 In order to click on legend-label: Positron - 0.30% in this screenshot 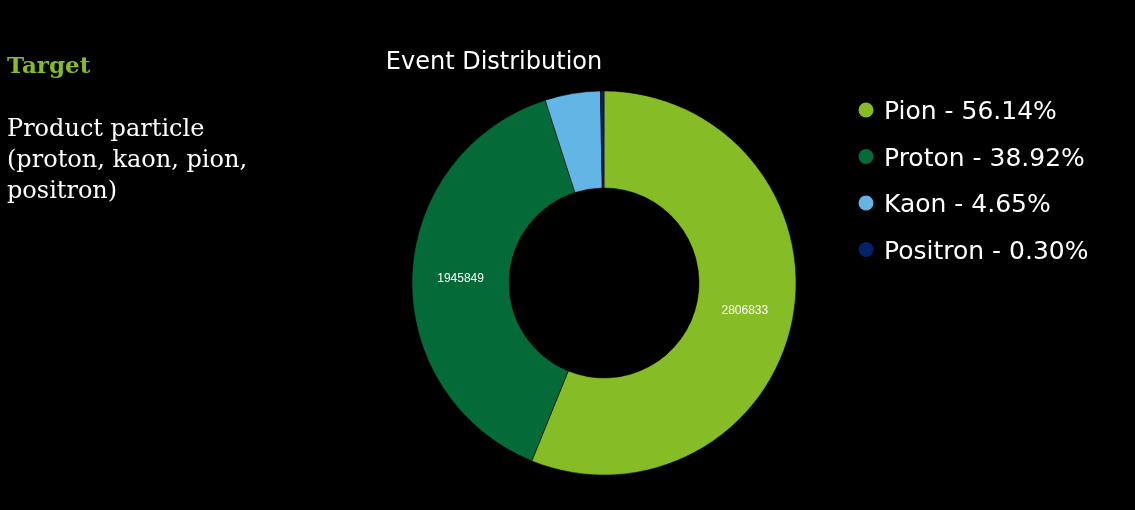, I will do `click(986, 250)`.